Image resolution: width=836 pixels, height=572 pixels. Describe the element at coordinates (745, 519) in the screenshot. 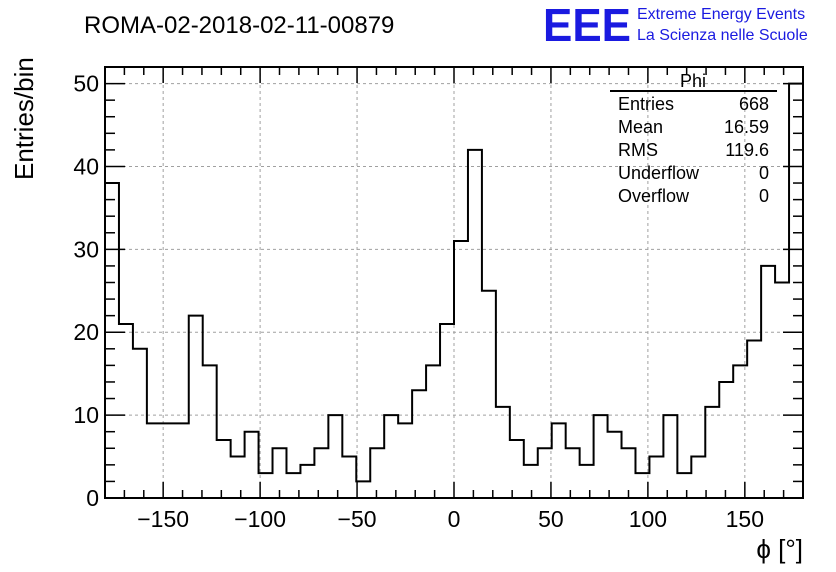

I see `x-tick-label: 150` at that location.